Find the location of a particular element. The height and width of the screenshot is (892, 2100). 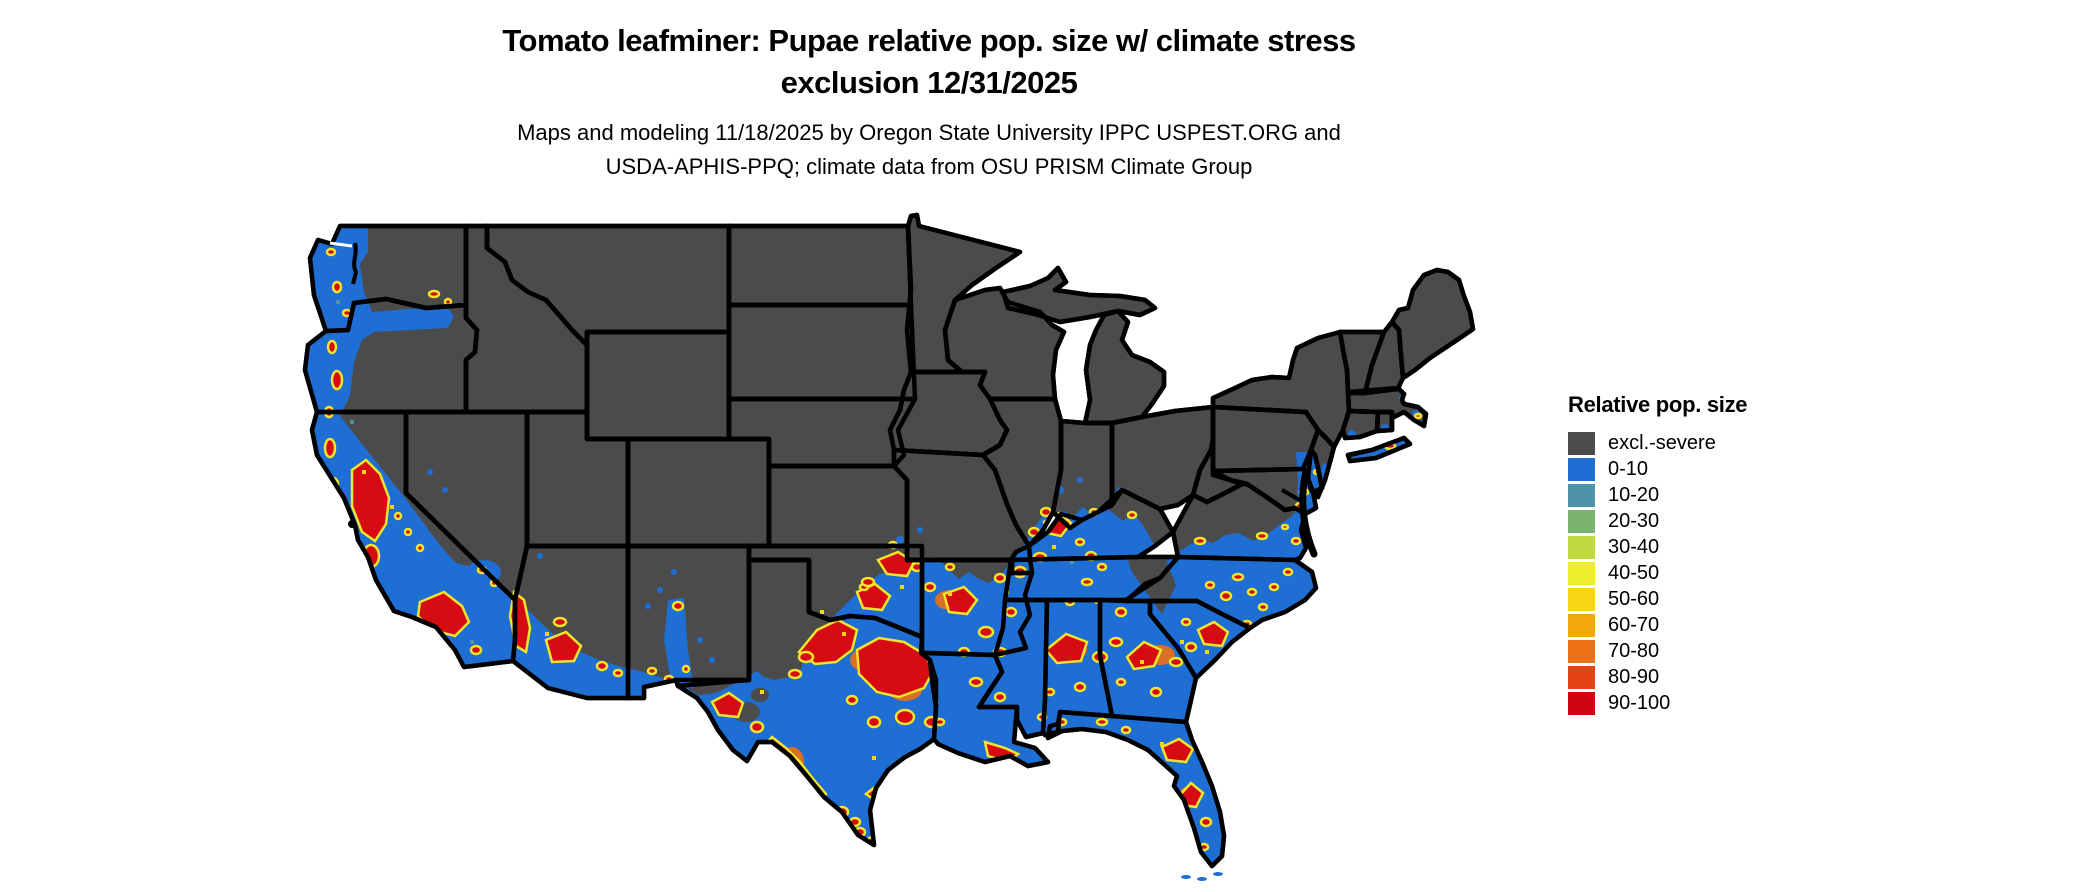

legend-item: 70-80 is located at coordinates (1688, 651).